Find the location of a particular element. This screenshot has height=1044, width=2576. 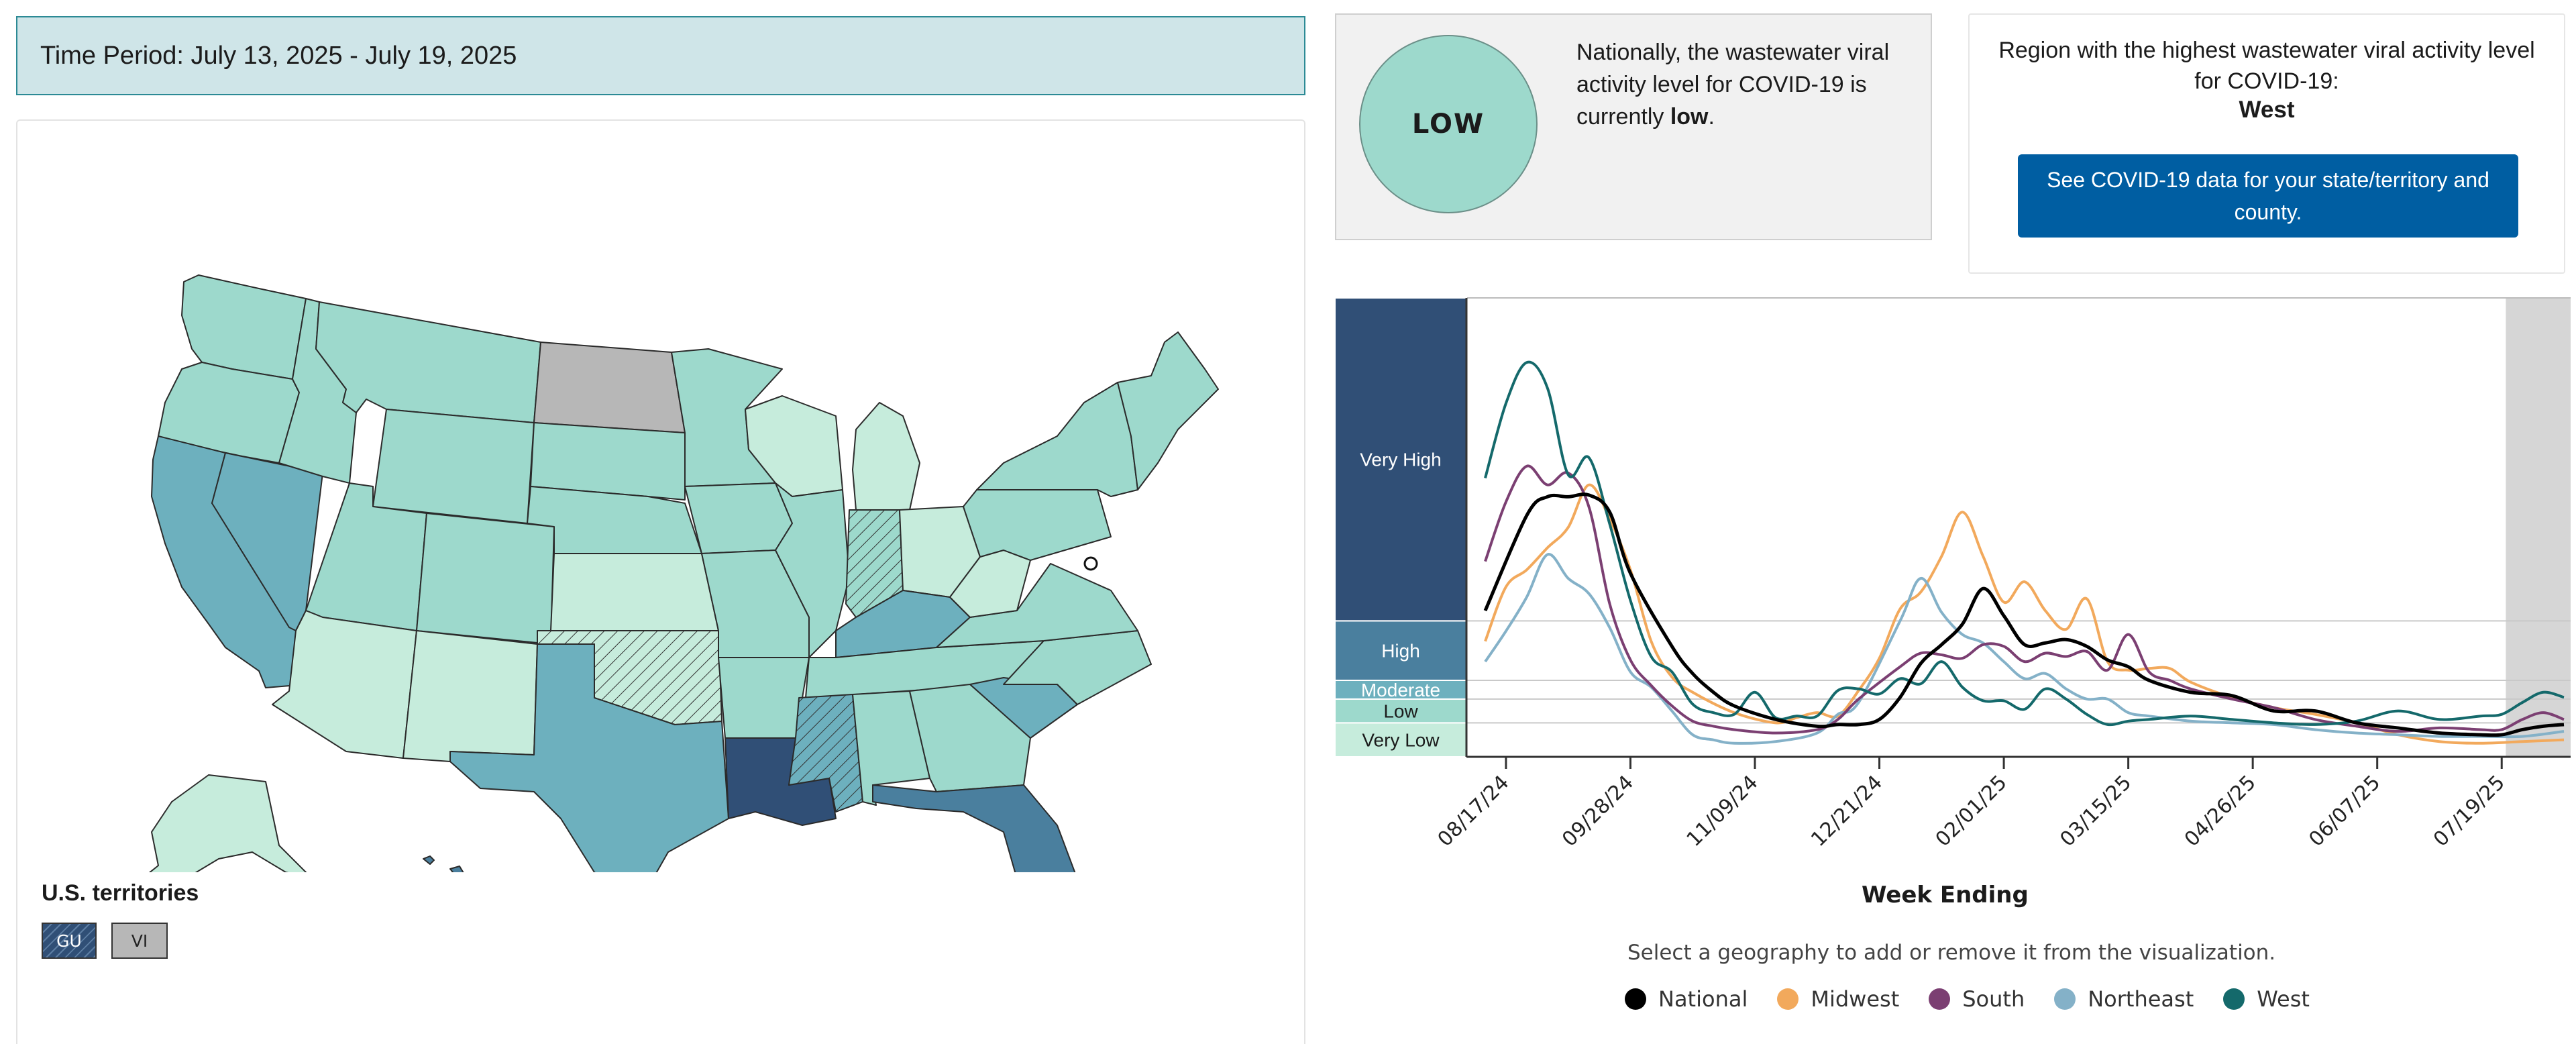

legend-label: National is located at coordinates (1703, 999).